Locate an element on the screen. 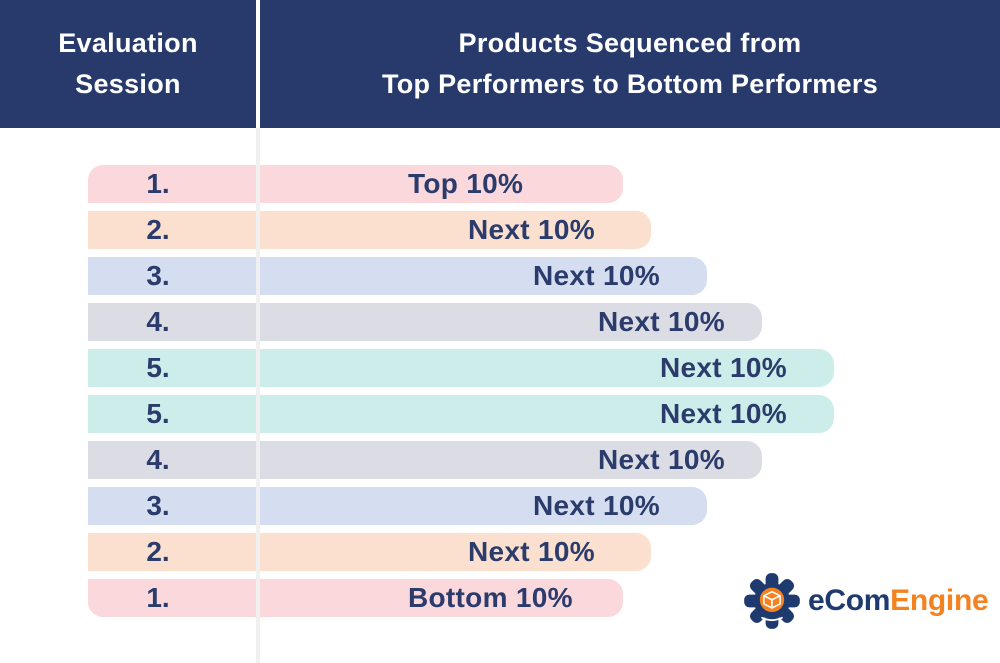 Image resolution: width=1000 pixels, height=663 pixels. ecomengine-gear-icon is located at coordinates (772, 601).